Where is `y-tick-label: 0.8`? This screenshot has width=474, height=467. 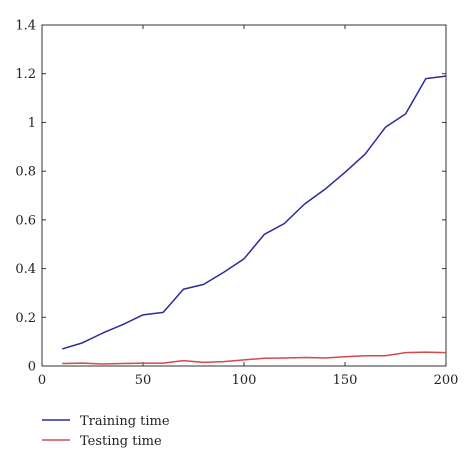
y-tick-label: 0.8 is located at coordinates (25, 172).